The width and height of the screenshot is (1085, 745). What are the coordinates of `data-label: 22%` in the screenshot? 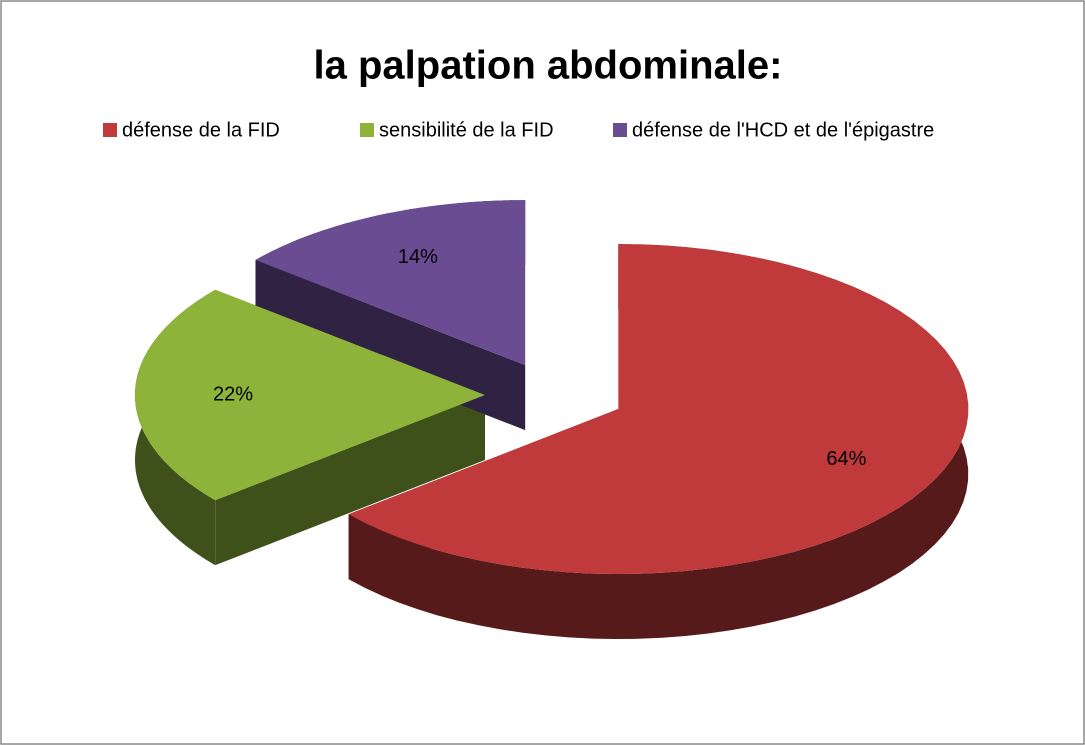 It's located at (233, 394).